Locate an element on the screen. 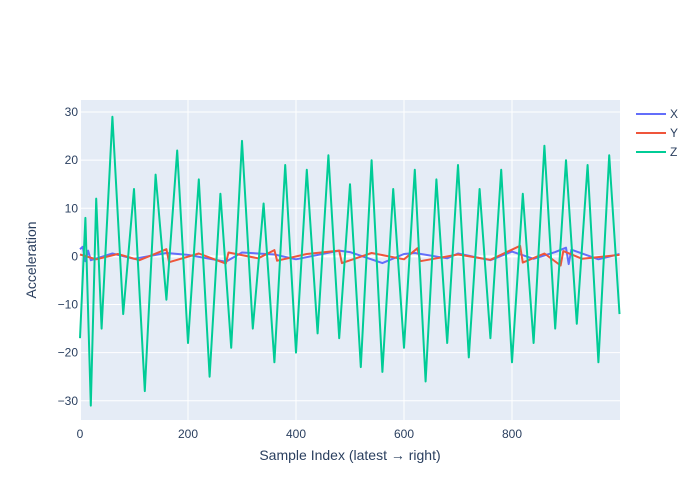  x-tick-label: 200 is located at coordinates (188, 434).